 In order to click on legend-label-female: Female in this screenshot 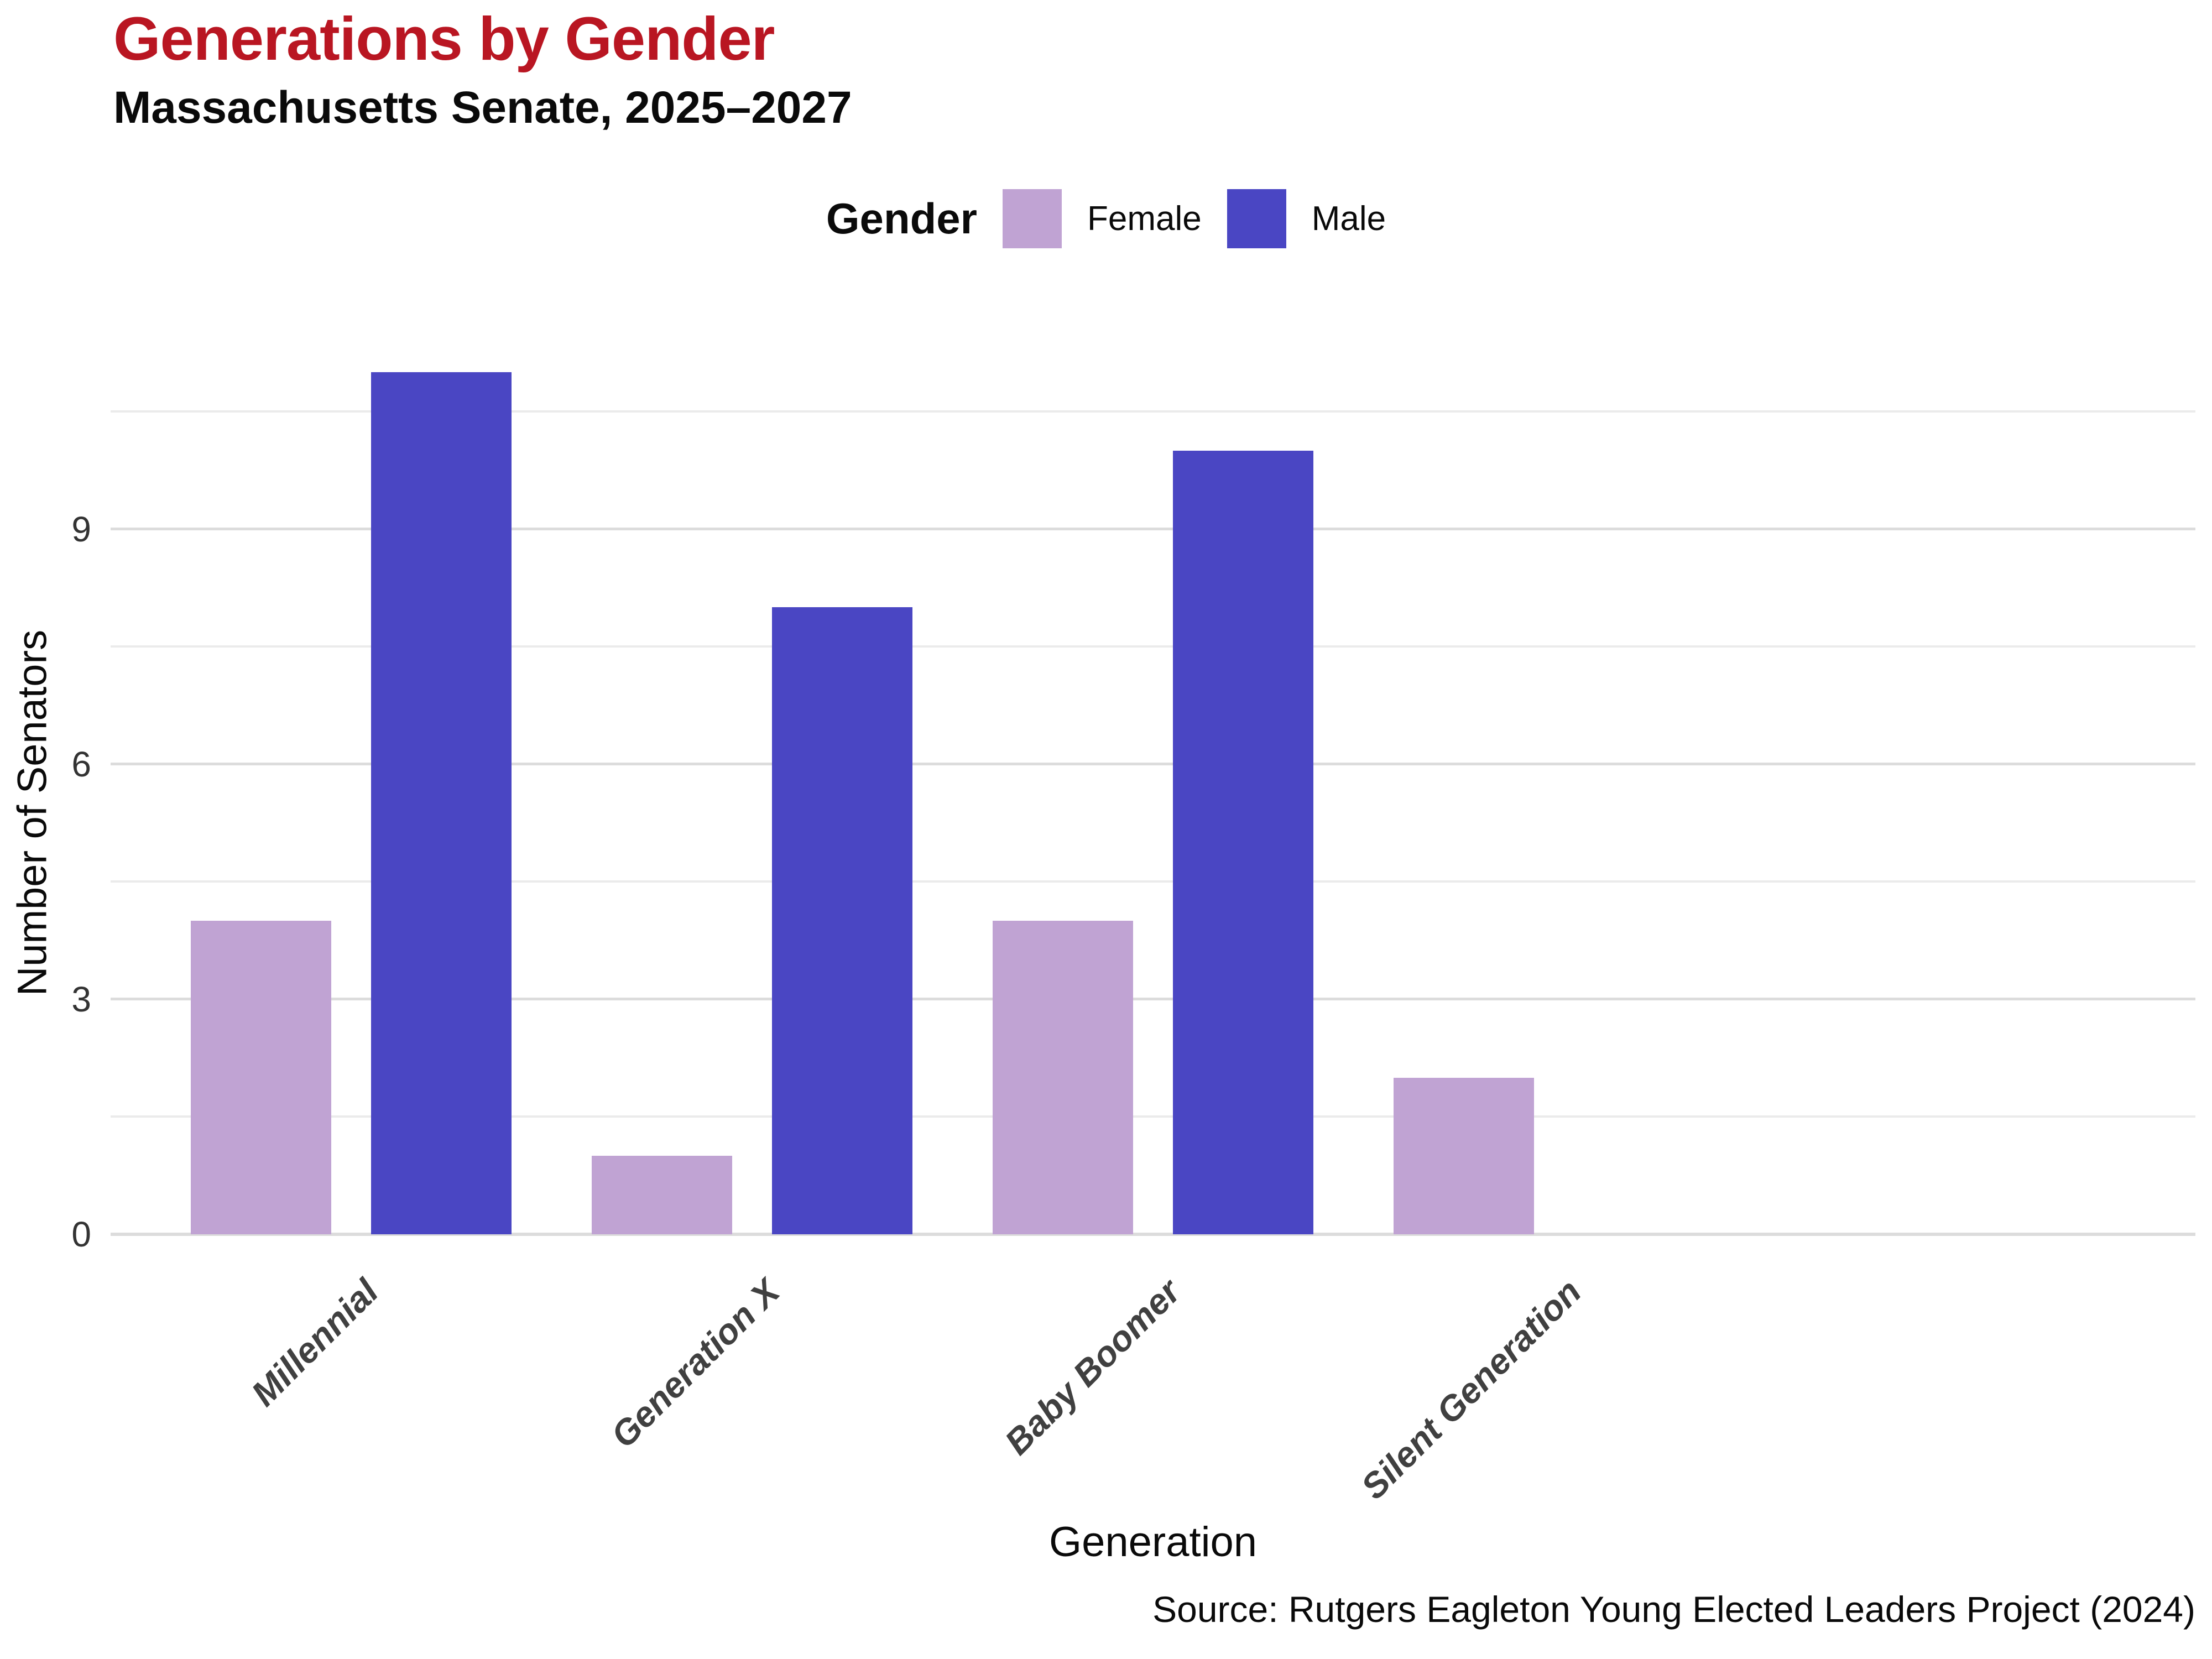, I will do `click(1145, 219)`.